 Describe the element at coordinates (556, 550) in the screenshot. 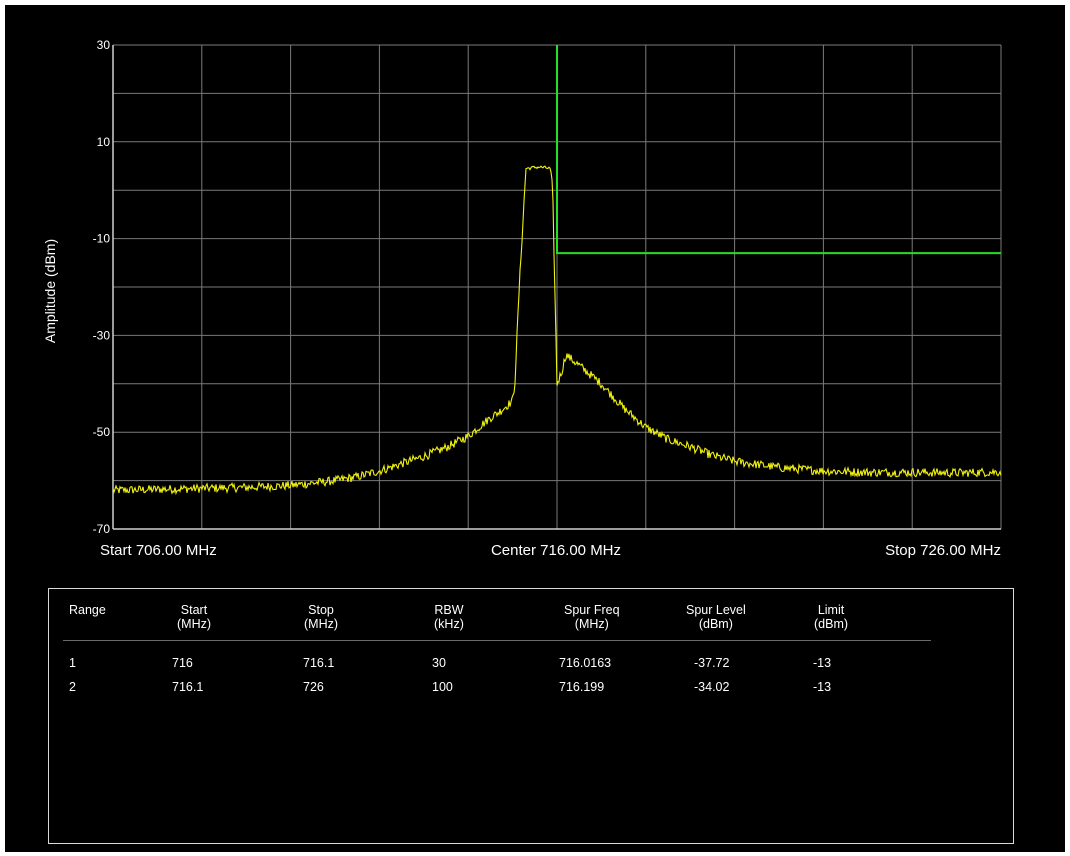

I see `x-label-center: Center 716.00 MHz` at that location.